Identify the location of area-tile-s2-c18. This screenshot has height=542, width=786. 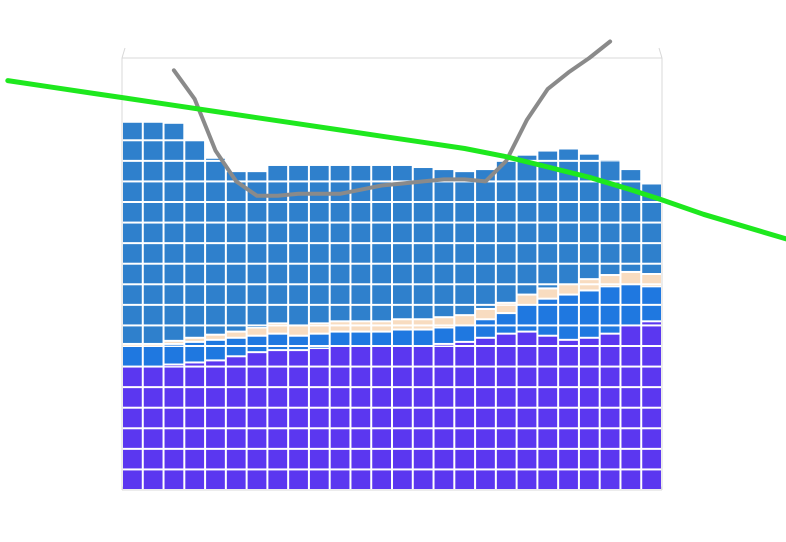
(506, 304).